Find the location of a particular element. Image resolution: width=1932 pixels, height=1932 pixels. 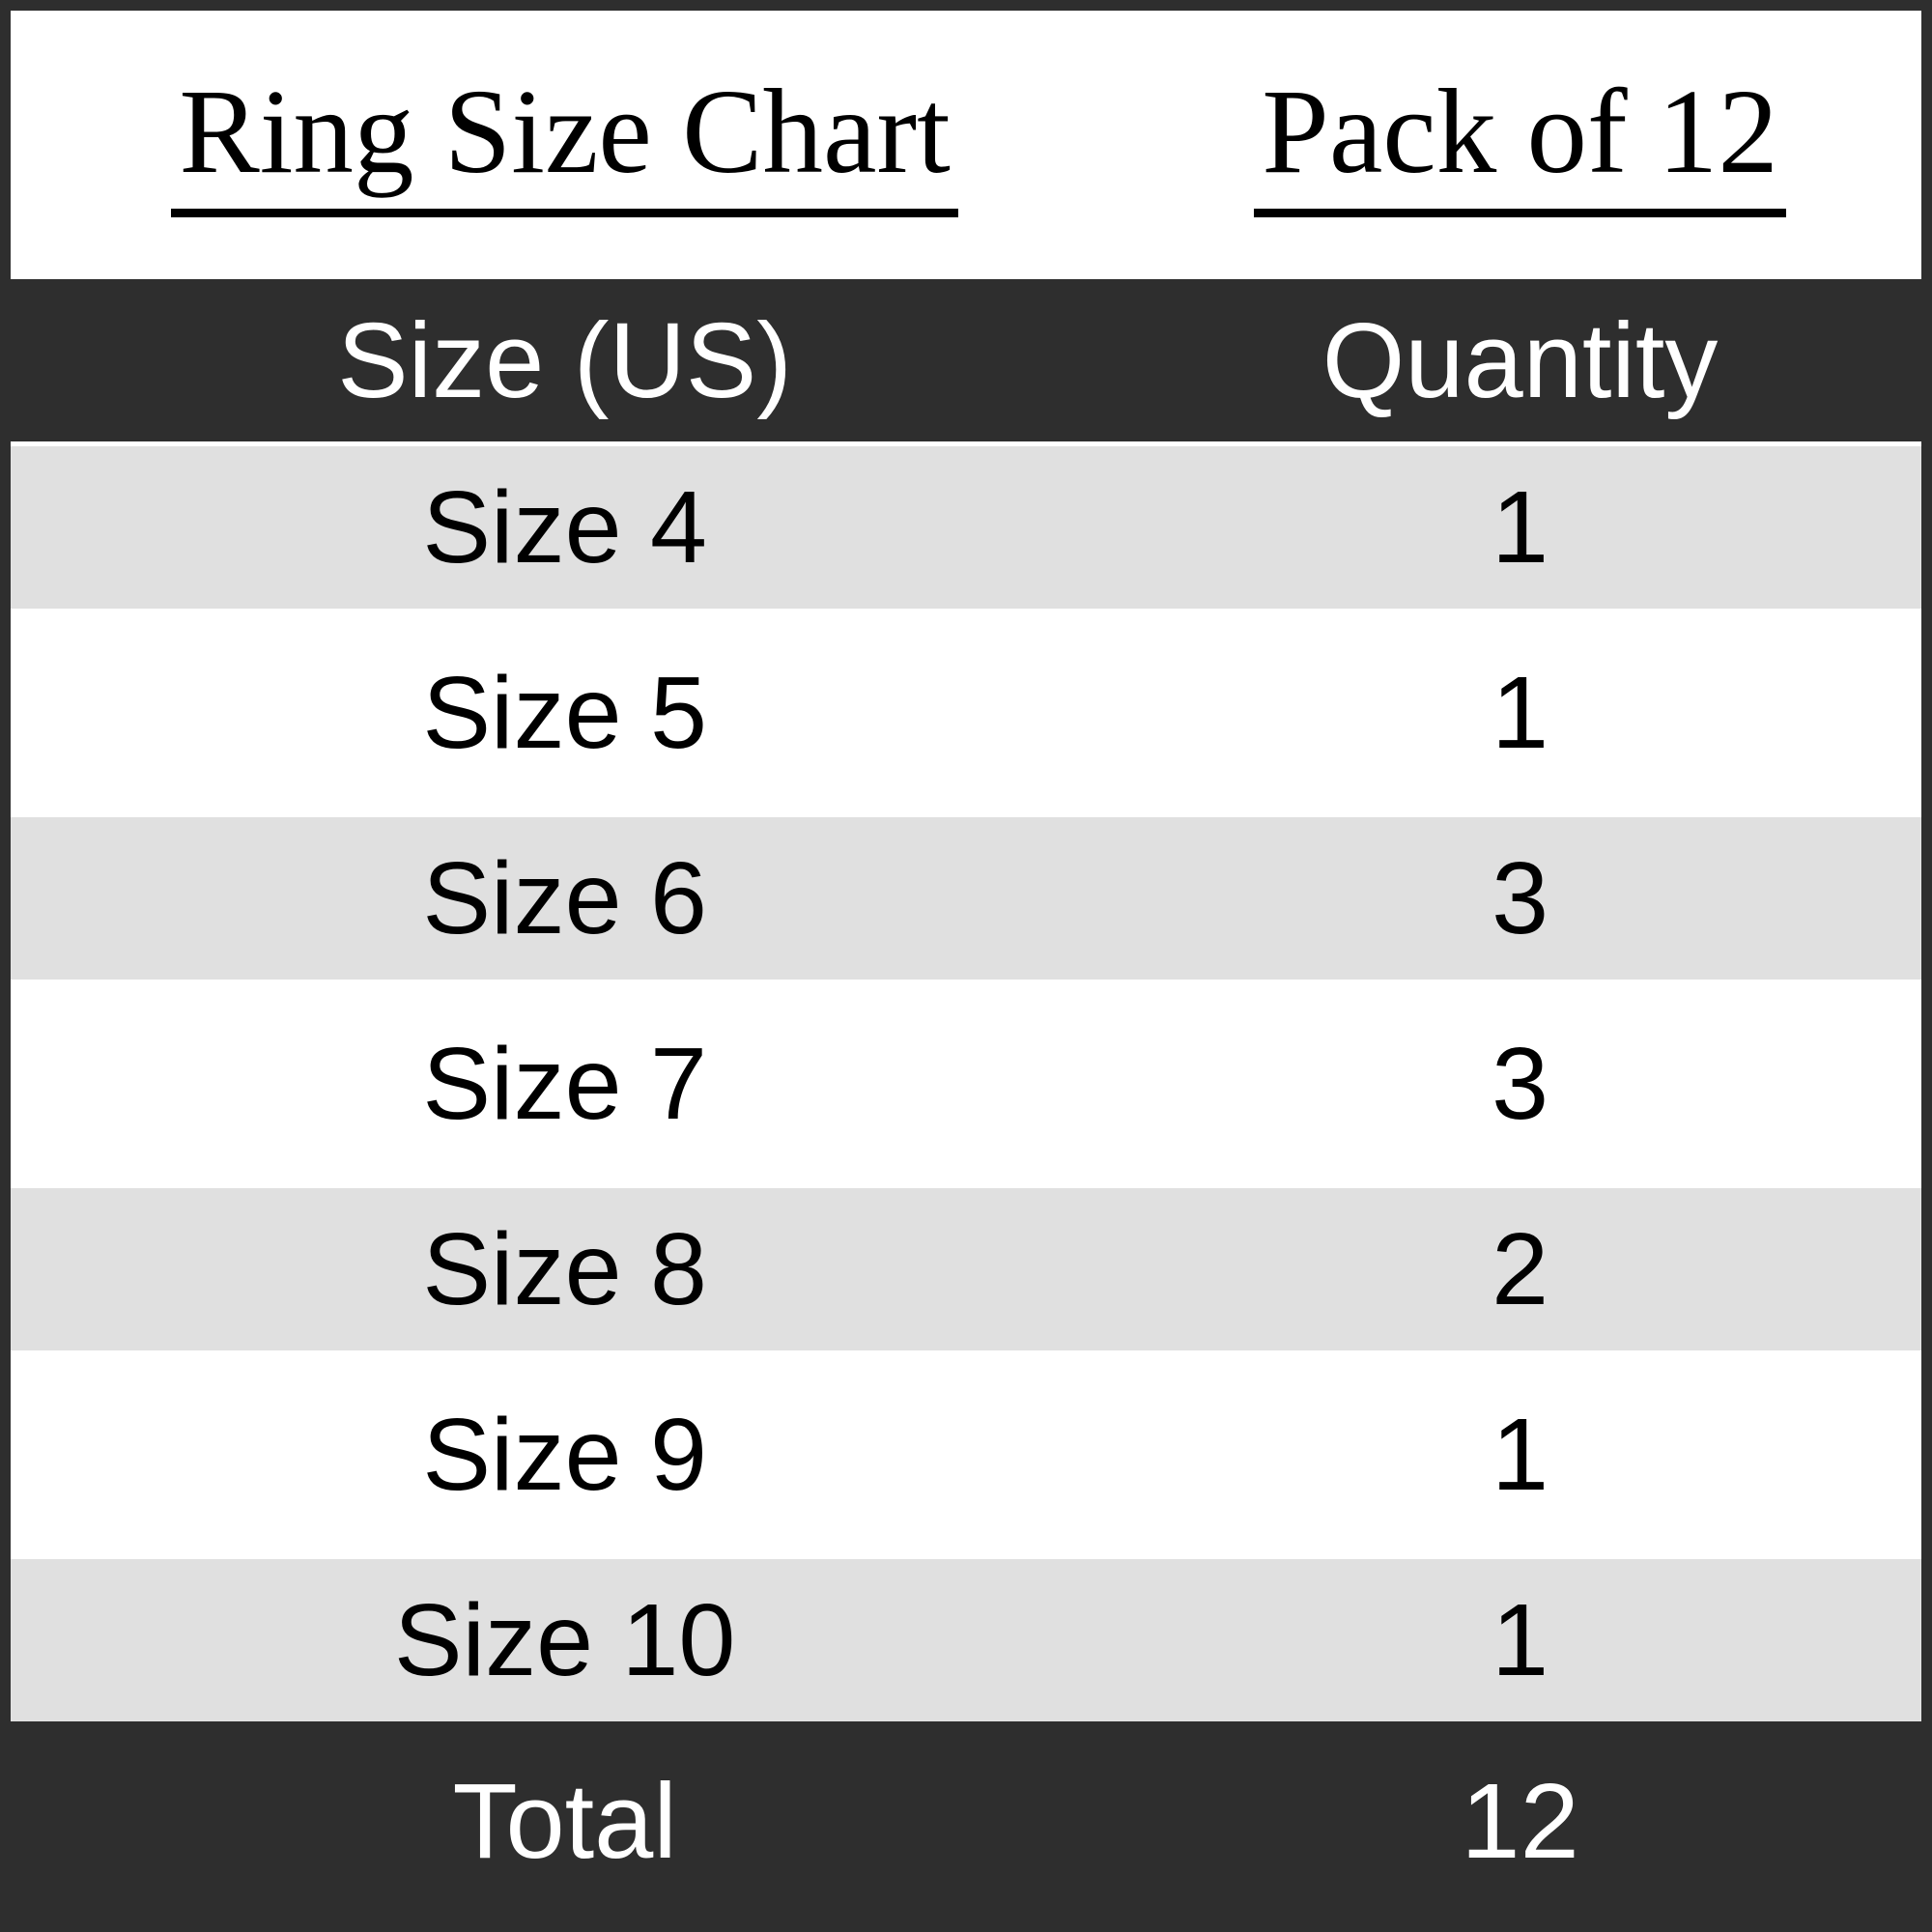

table-row-size-7: Size 7 3 is located at coordinates (966, 1084).